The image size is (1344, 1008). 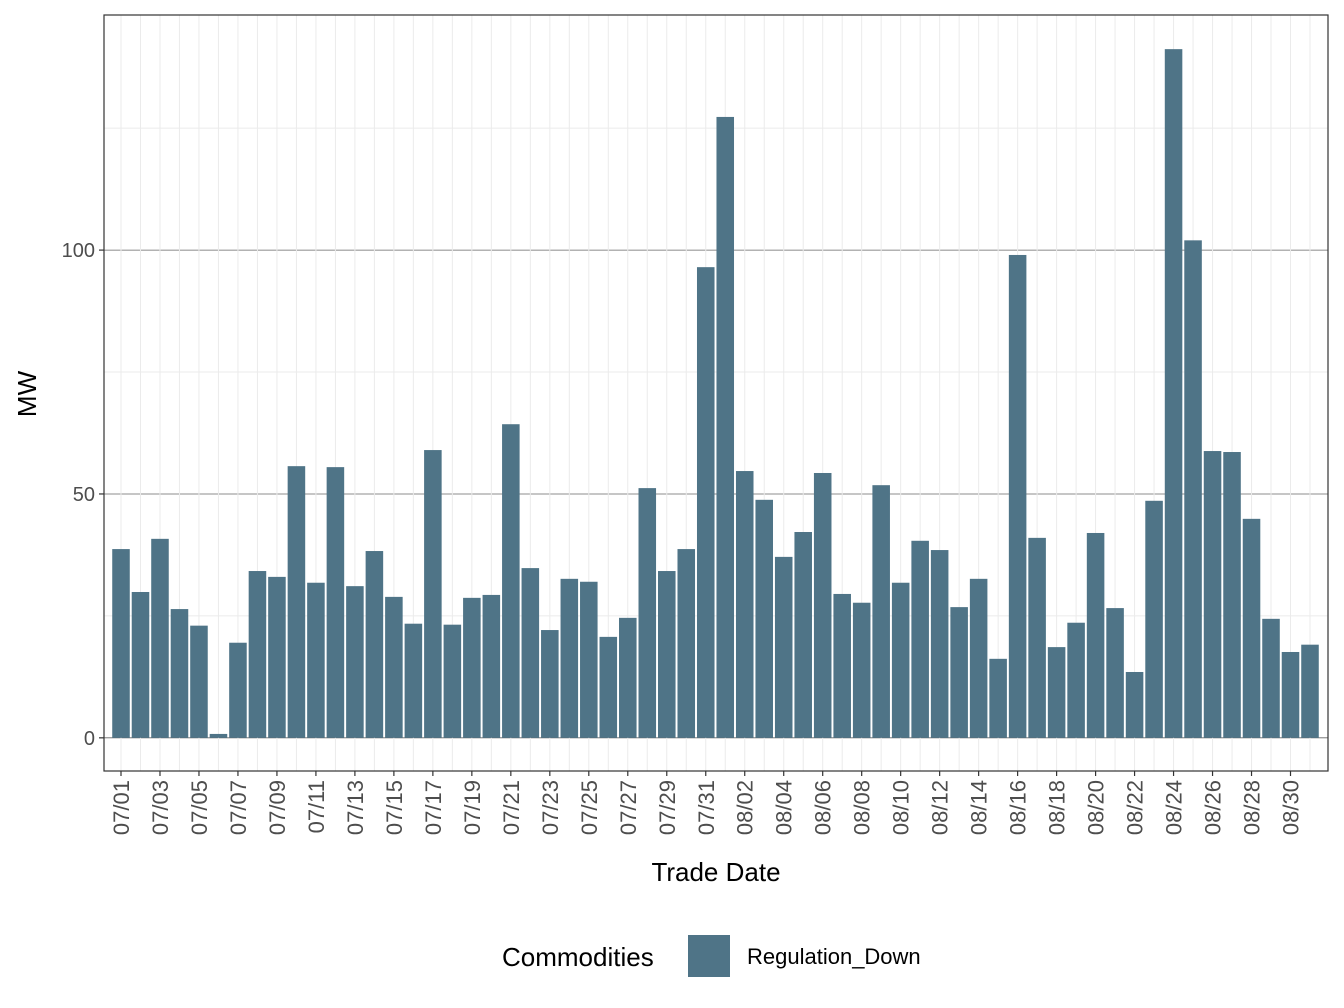 I want to click on legend-key-regulation-down, so click(x=709, y=956).